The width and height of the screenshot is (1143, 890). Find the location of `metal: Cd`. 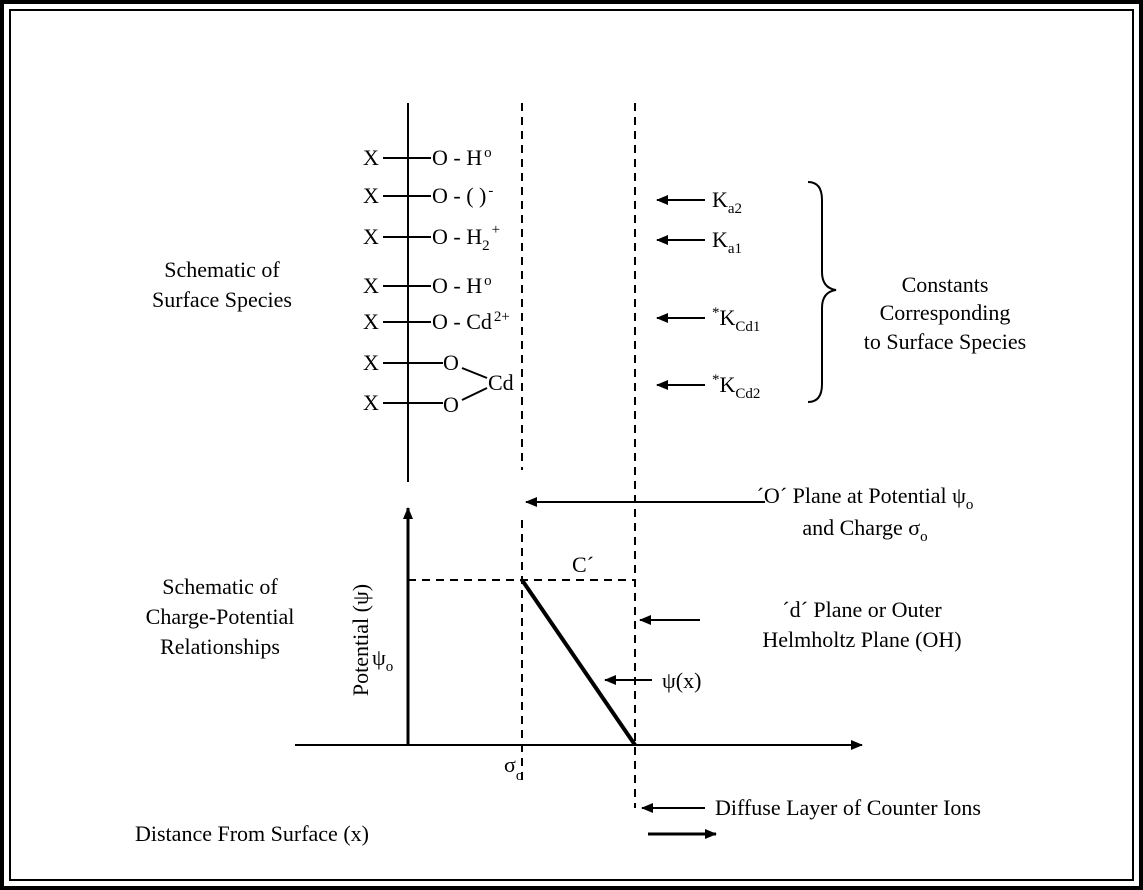

metal: Cd is located at coordinates (501, 382).